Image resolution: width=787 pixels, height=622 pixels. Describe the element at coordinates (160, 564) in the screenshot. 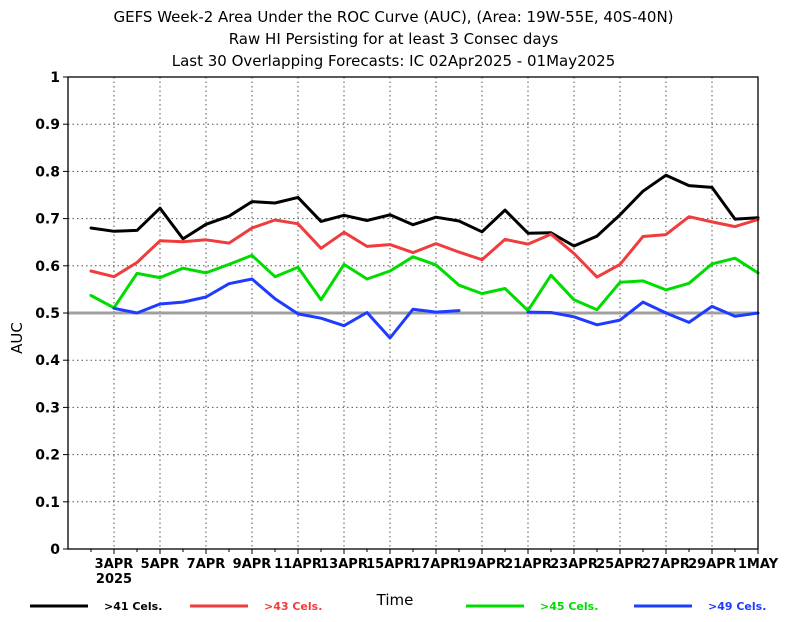

I see `x-tick-label: 5APR` at that location.